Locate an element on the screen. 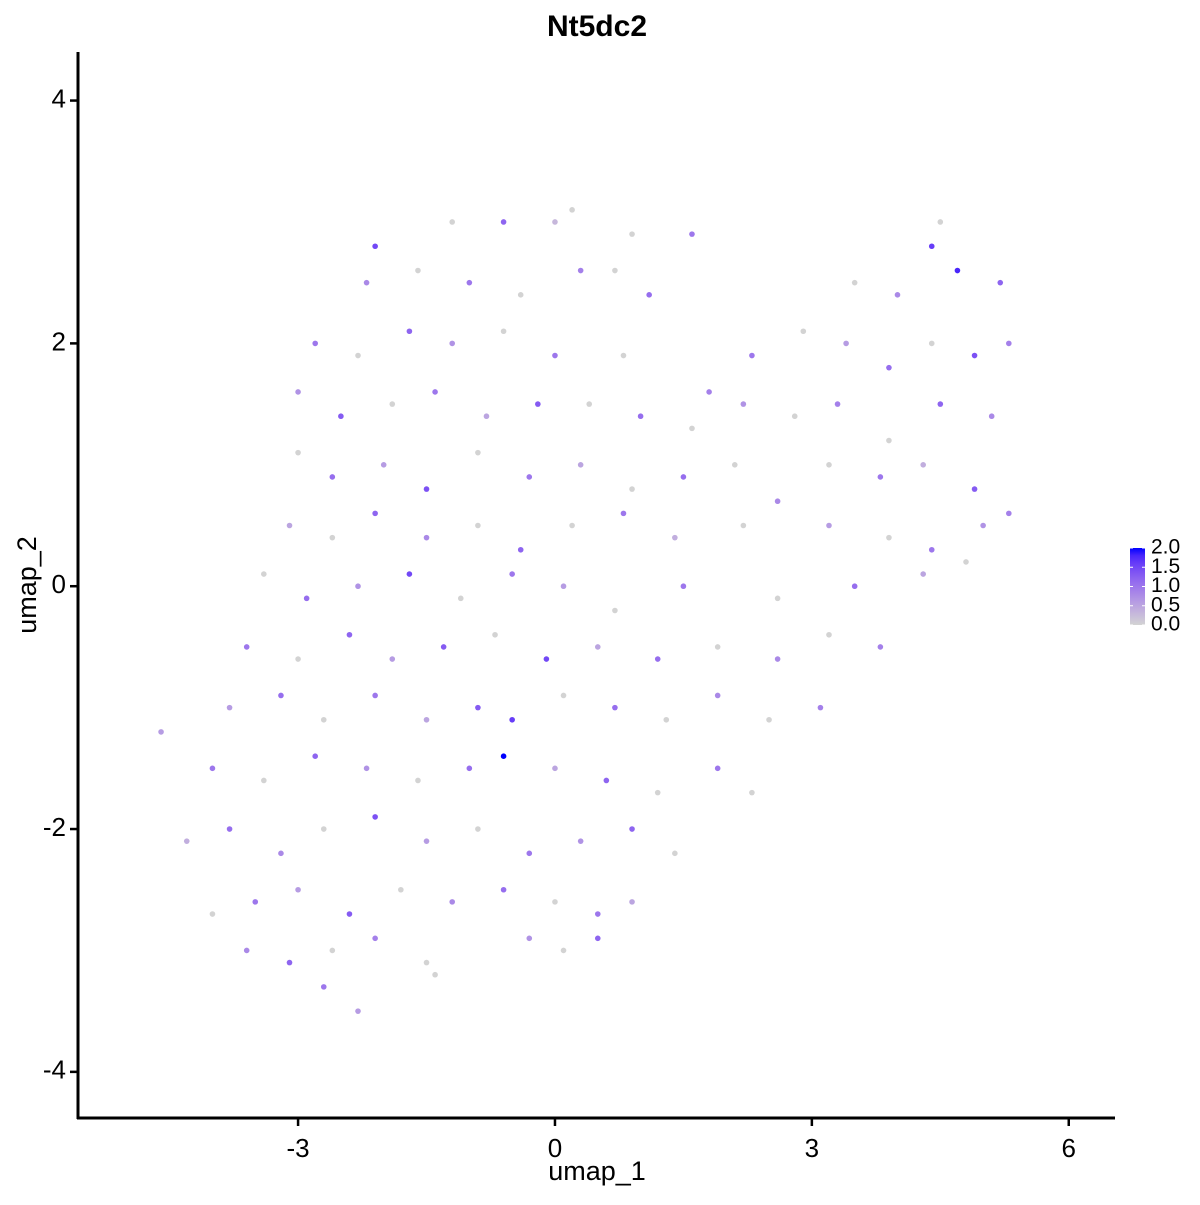 The width and height of the screenshot is (1200, 1205). x-tick-label: 6 is located at coordinates (1069, 1148).